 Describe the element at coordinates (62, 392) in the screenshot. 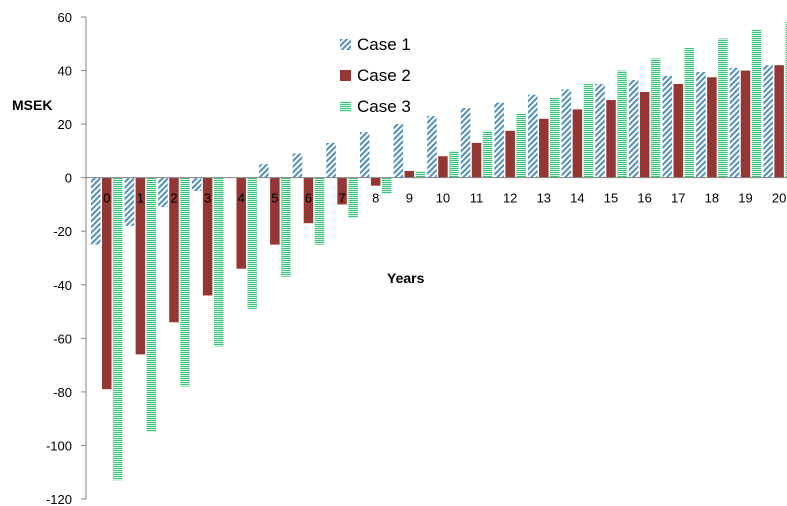

I see `y-tick-label: -80` at that location.